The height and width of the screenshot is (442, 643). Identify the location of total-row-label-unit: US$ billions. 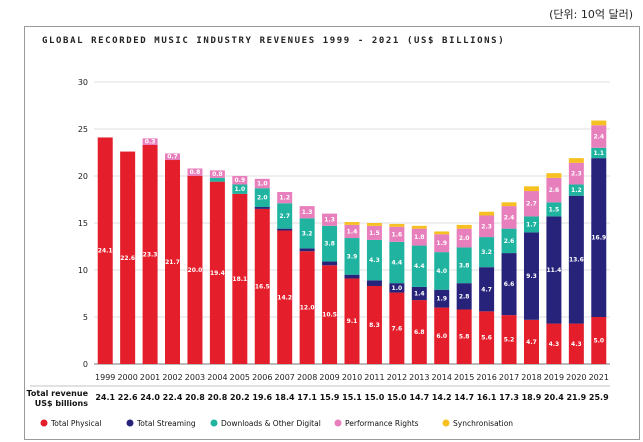
(61, 403).